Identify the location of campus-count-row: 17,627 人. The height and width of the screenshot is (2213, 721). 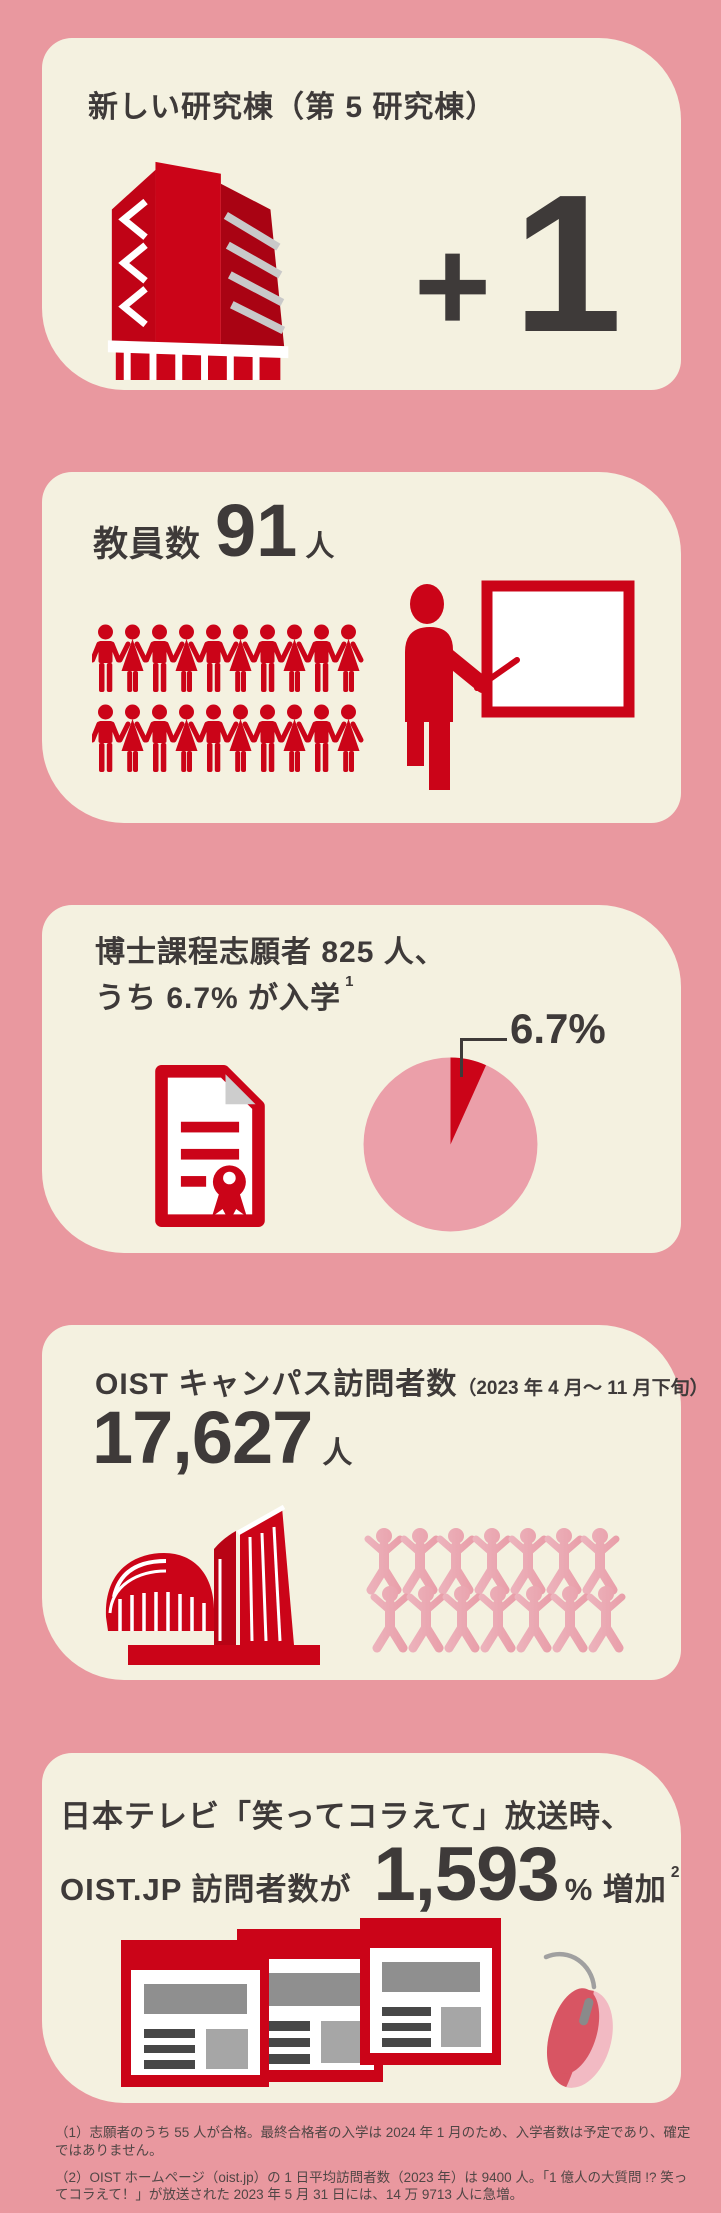
(222, 1438).